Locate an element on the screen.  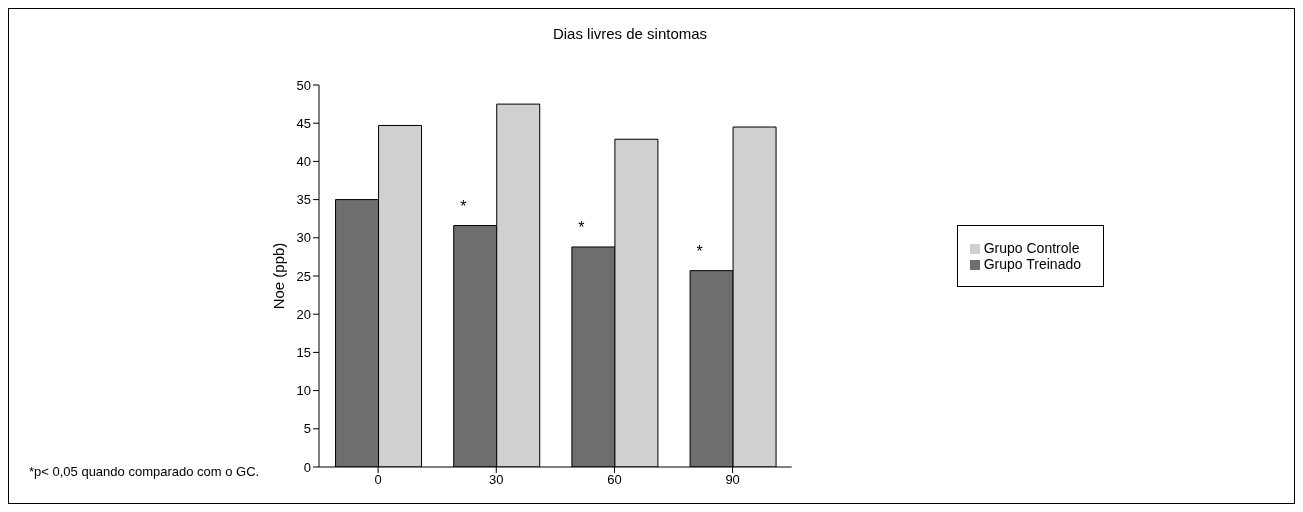
x-tick-label: 60 is located at coordinates (614, 480).